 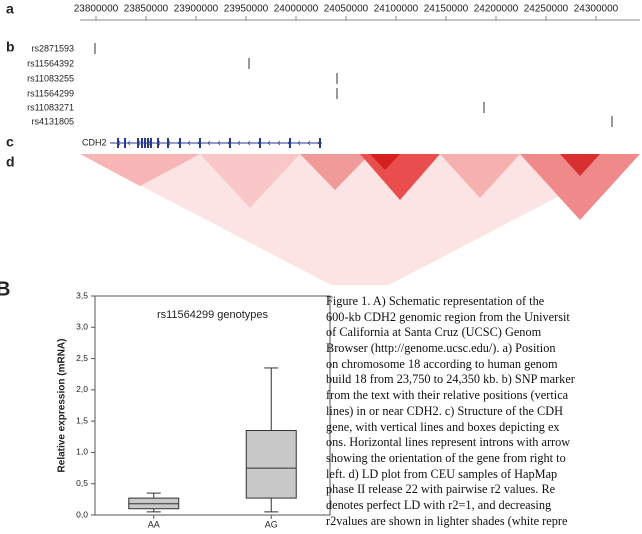 What do you see at coordinates (596, 9) in the screenshot?
I see `x-tick-label: 24300000` at bounding box center [596, 9].